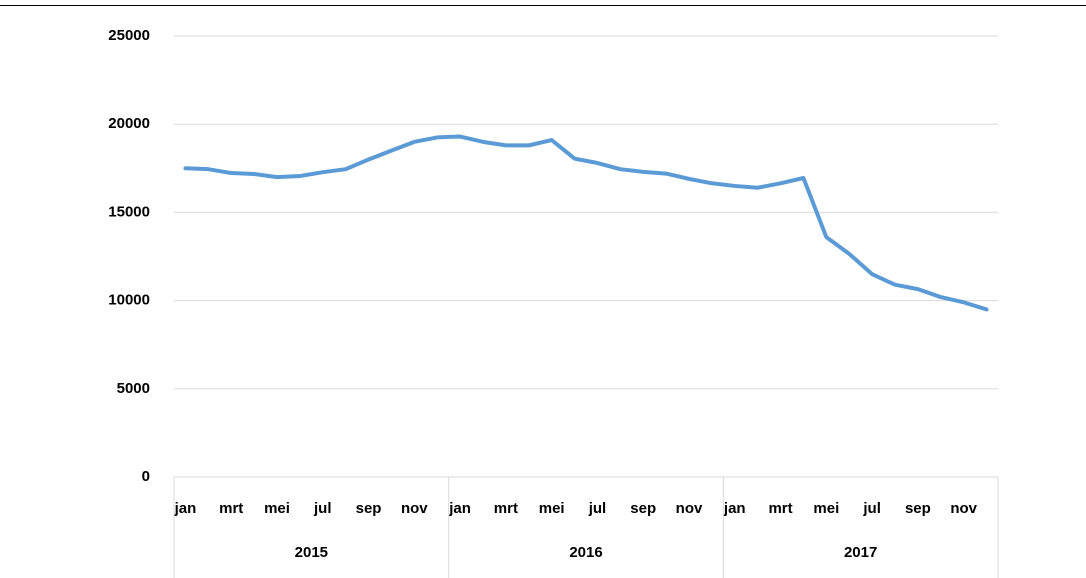 The height and width of the screenshot is (578, 1086). Describe the element at coordinates (129, 300) in the screenshot. I see `y-tick-label: 10000` at that location.